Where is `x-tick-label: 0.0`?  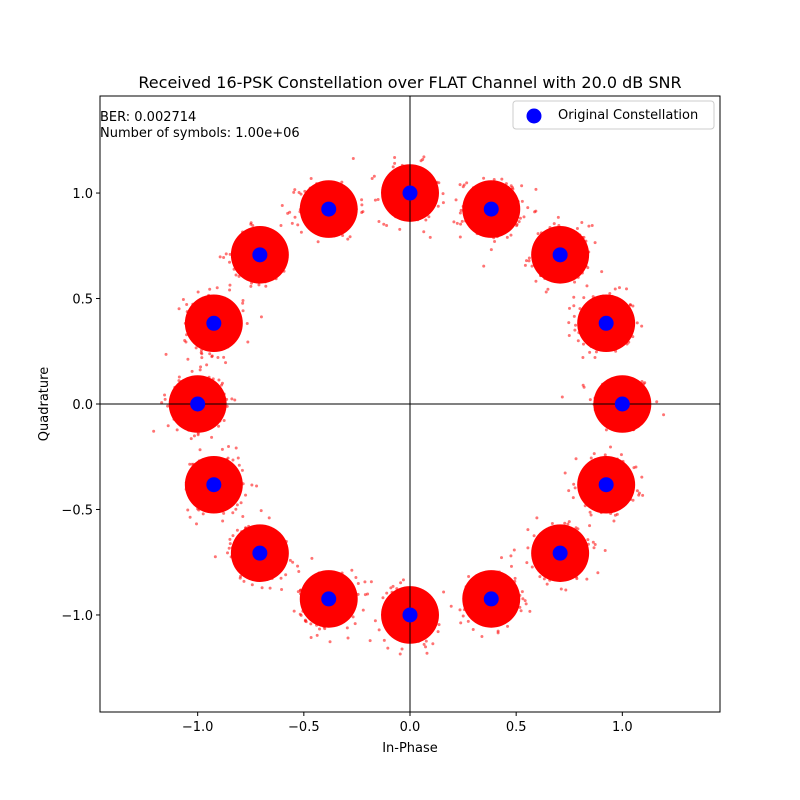
x-tick-label: 0.0 is located at coordinates (410, 727).